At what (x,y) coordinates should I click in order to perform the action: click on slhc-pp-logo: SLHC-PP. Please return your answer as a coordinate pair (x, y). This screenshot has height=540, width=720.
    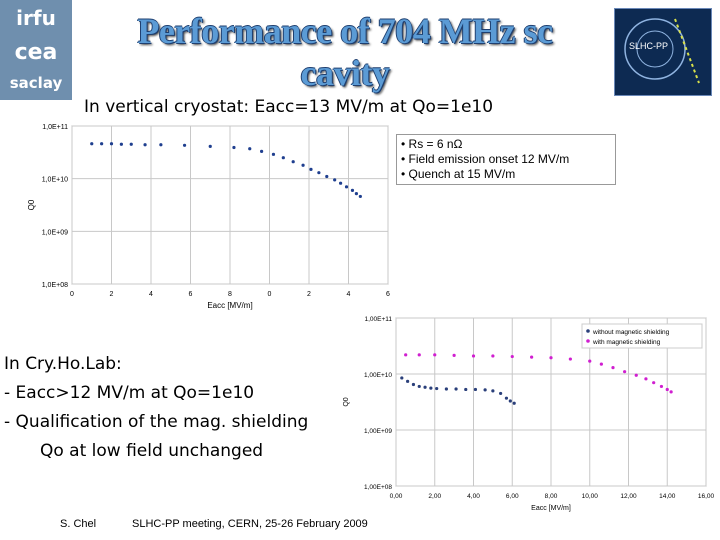
    Looking at the image, I should click on (663, 52).